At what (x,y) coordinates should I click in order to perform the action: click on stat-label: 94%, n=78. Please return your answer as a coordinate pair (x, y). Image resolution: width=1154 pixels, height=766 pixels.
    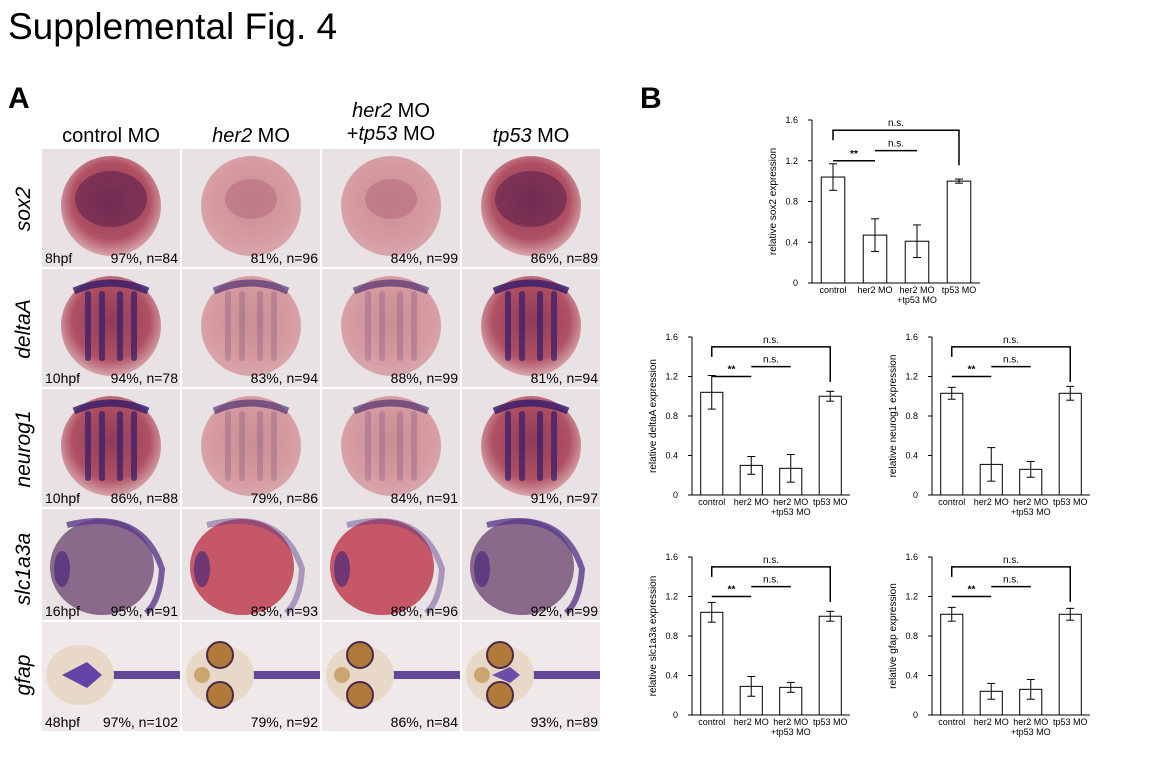
    Looking at the image, I should click on (144, 378).